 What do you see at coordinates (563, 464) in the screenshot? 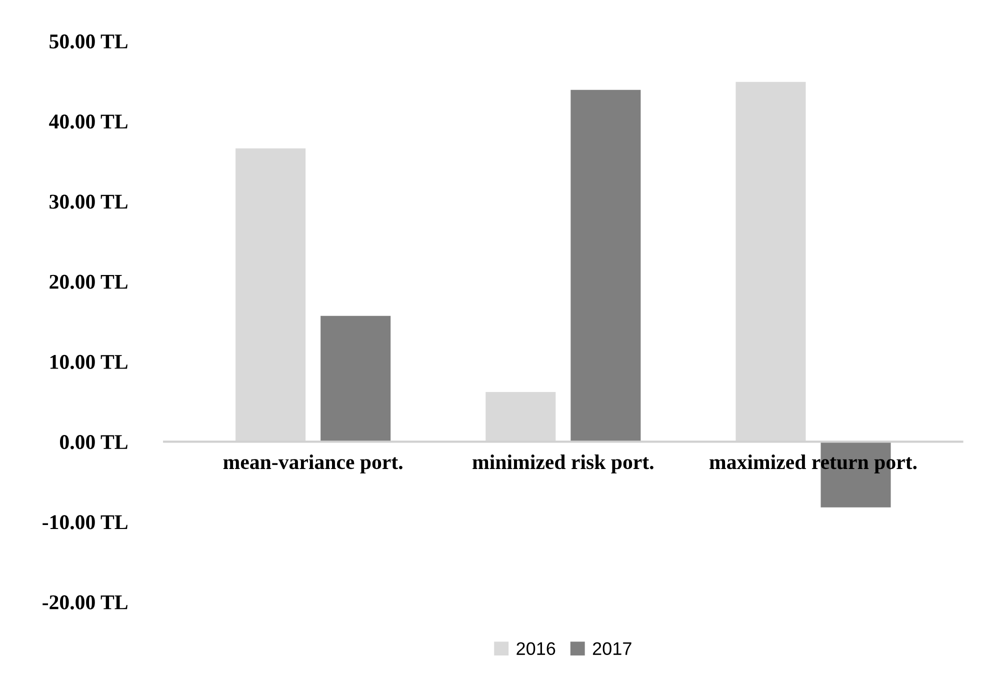
I see `x-tick-label: minimized risk port.` at bounding box center [563, 464].